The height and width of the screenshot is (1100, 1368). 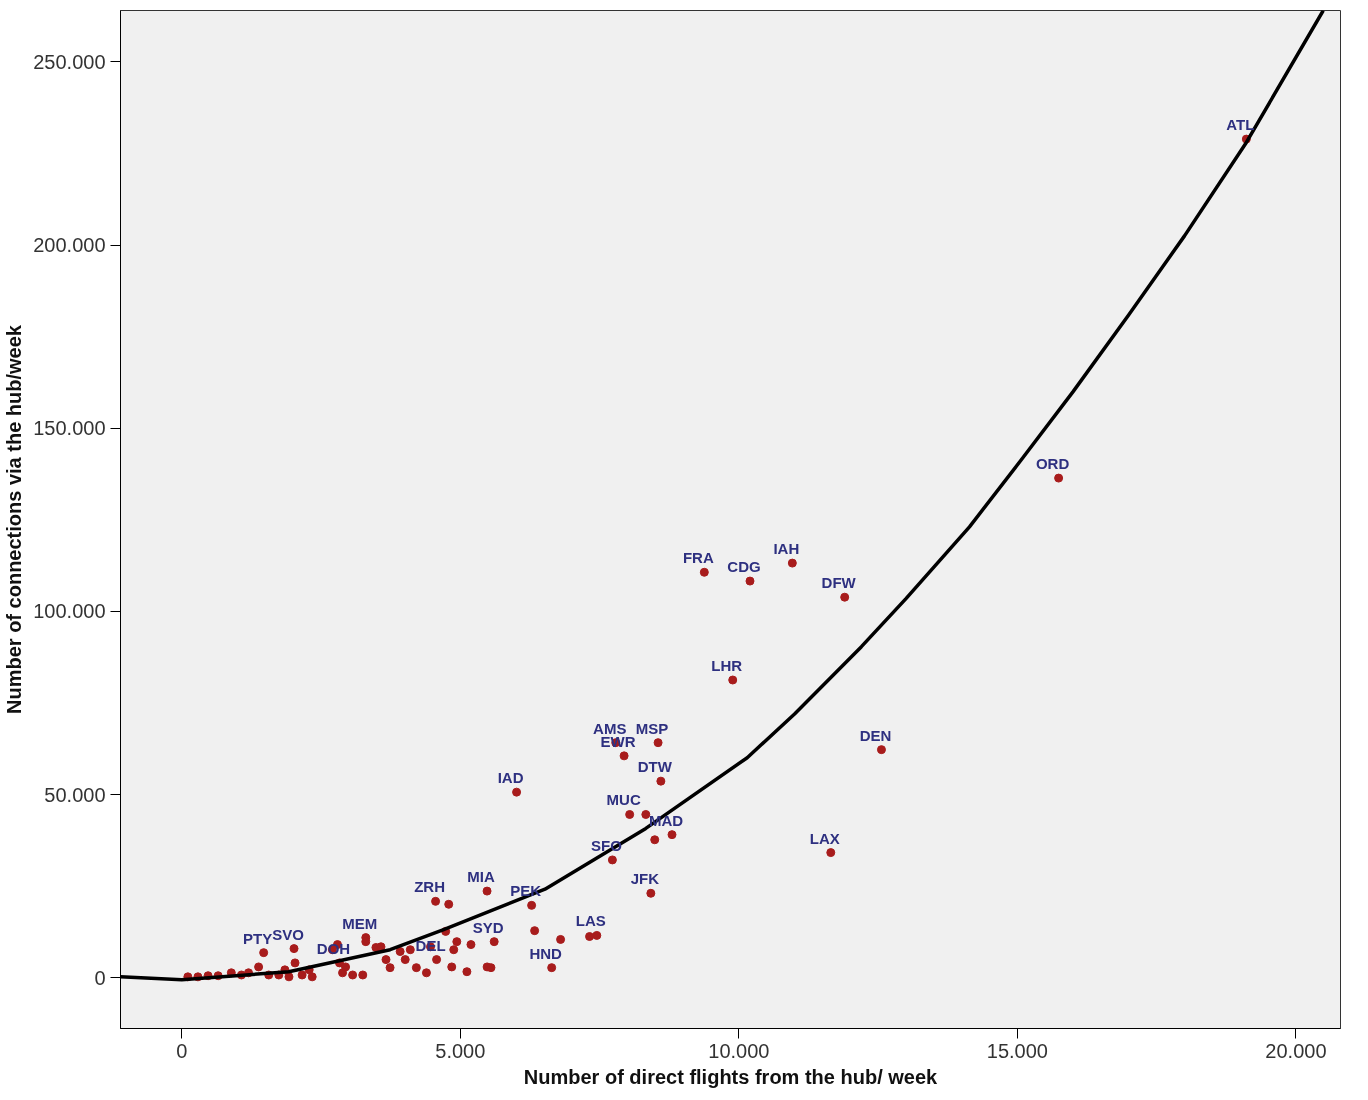 I want to click on annotation: SVO, so click(x=288, y=934).